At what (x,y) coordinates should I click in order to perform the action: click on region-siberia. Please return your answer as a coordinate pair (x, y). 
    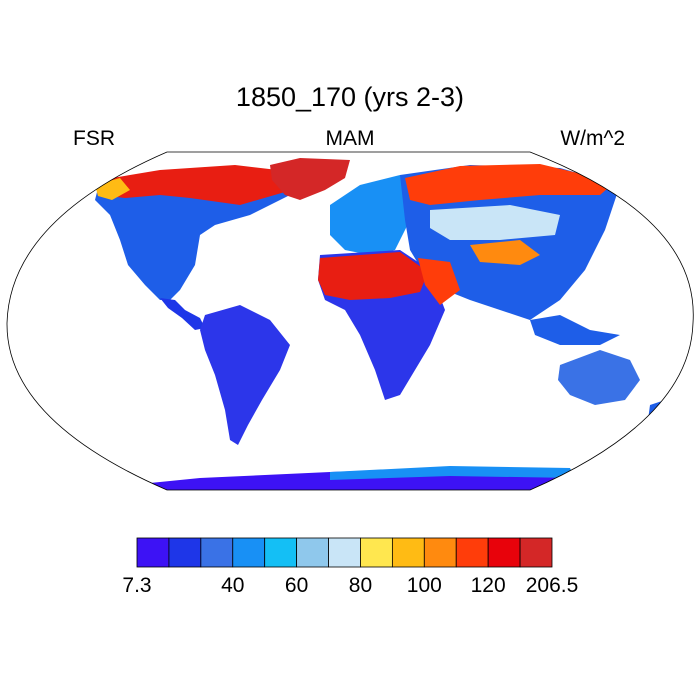
    Looking at the image, I should click on (510, 184).